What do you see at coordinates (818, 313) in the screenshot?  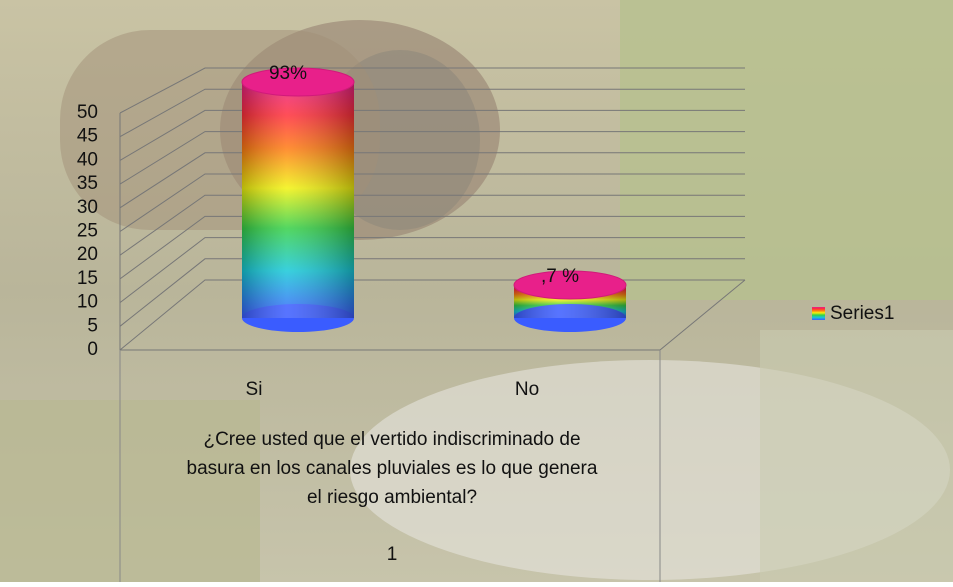 I see `legend-swatch` at bounding box center [818, 313].